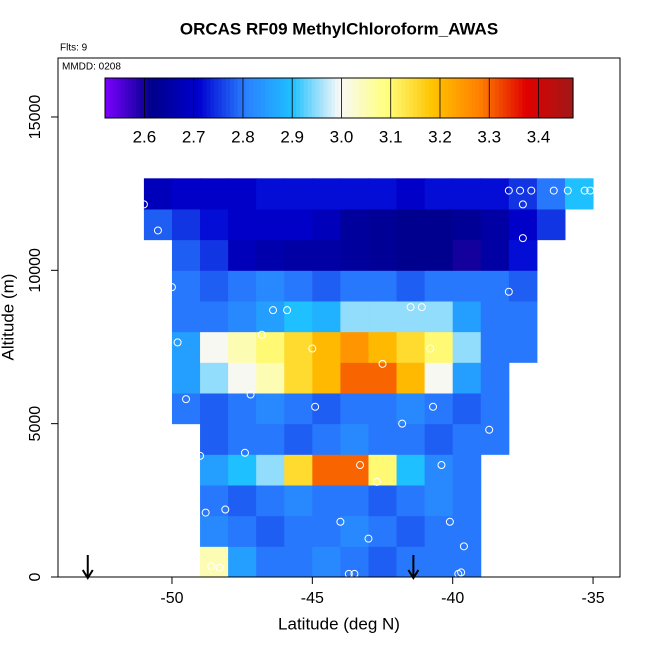  I want to click on y-tick-label: 0, so click(35, 576).